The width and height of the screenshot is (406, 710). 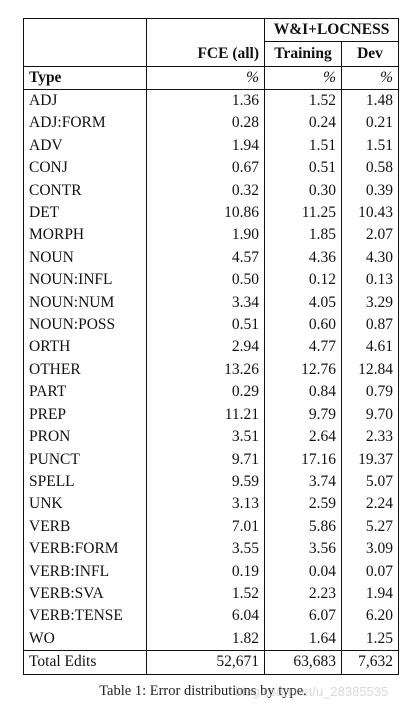 I want to click on row-training-value: 0.60, so click(x=303, y=325).